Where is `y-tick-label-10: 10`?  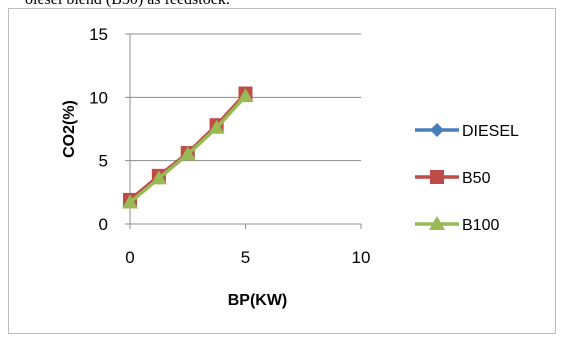 y-tick-label-10: 10 is located at coordinates (98, 97).